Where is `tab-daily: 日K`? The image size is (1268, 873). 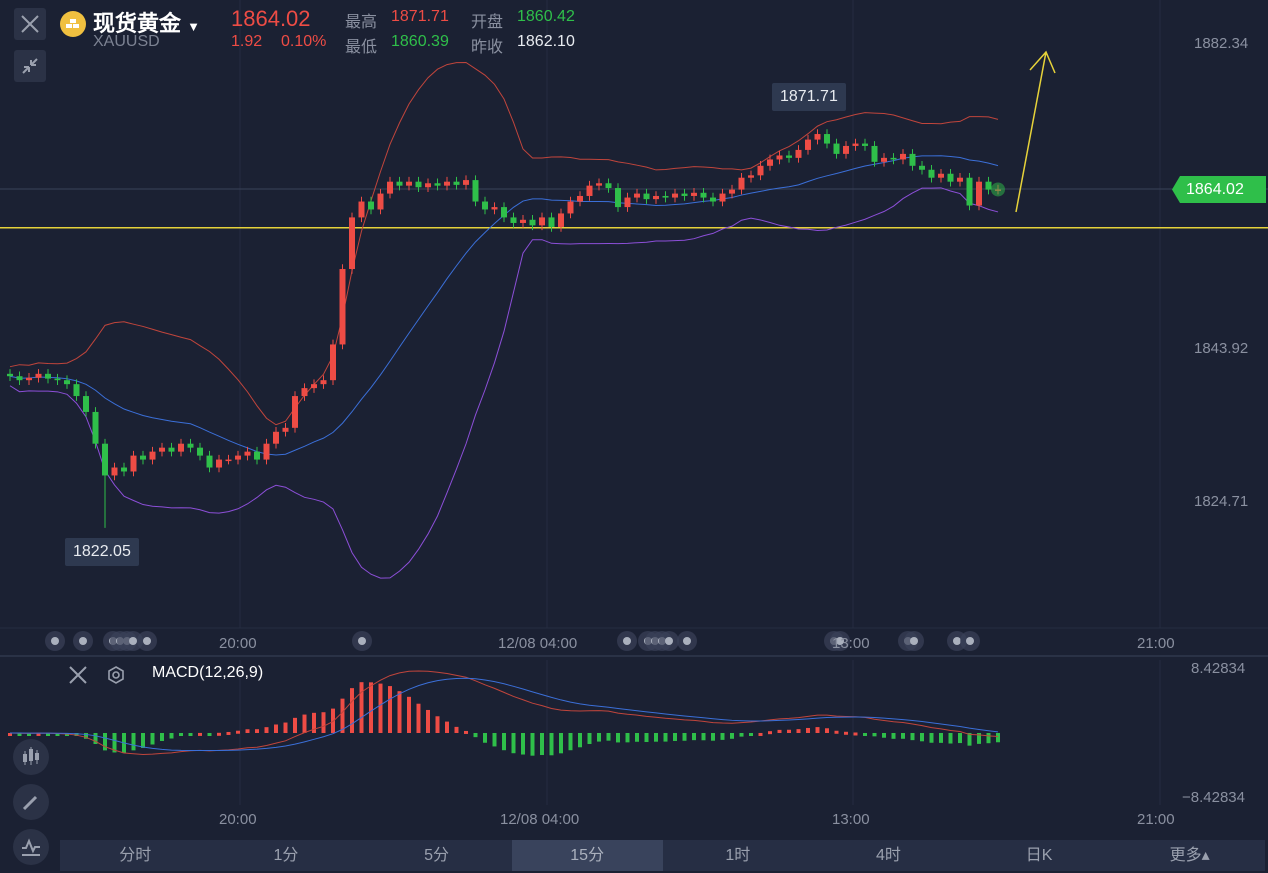 tab-daily: 日K is located at coordinates (1039, 855).